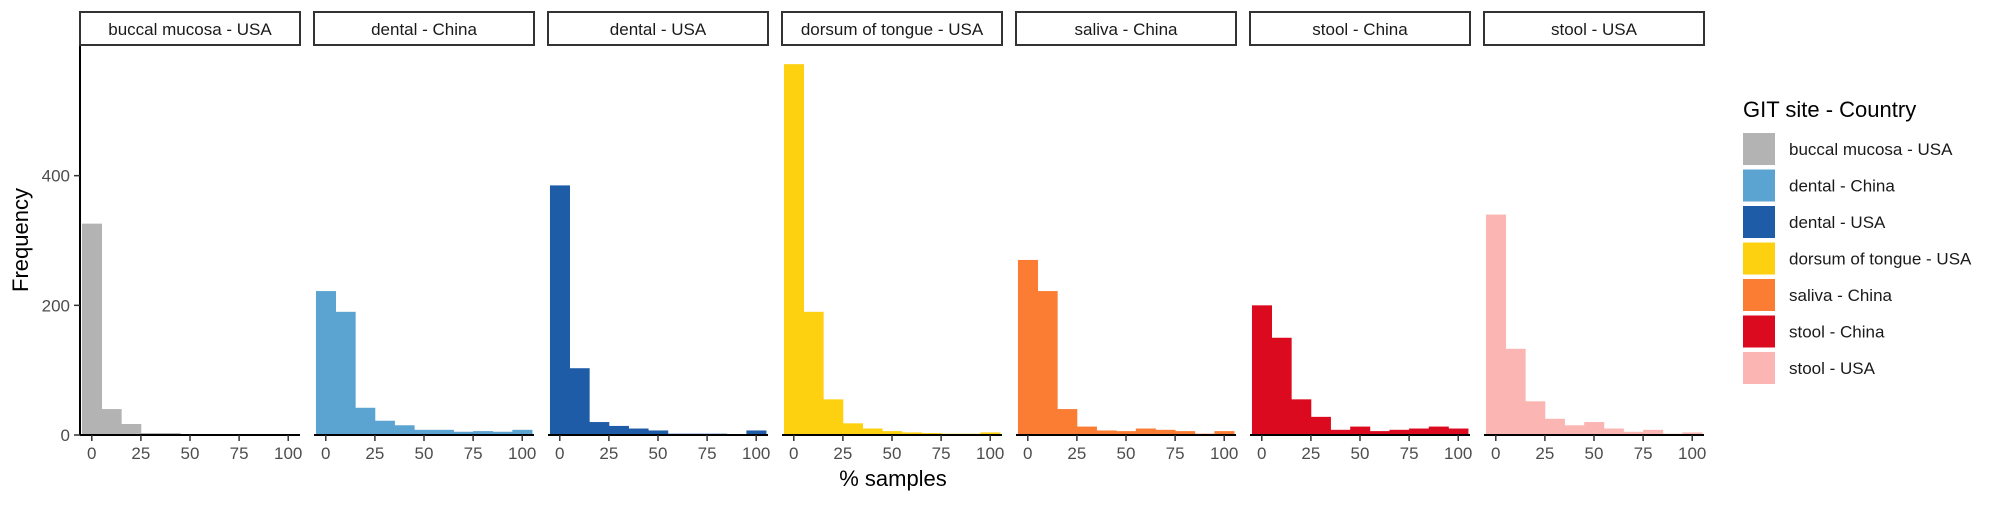 This screenshot has height=505, width=2000. I want to click on strip-label: saliva - China, so click(1127, 29).